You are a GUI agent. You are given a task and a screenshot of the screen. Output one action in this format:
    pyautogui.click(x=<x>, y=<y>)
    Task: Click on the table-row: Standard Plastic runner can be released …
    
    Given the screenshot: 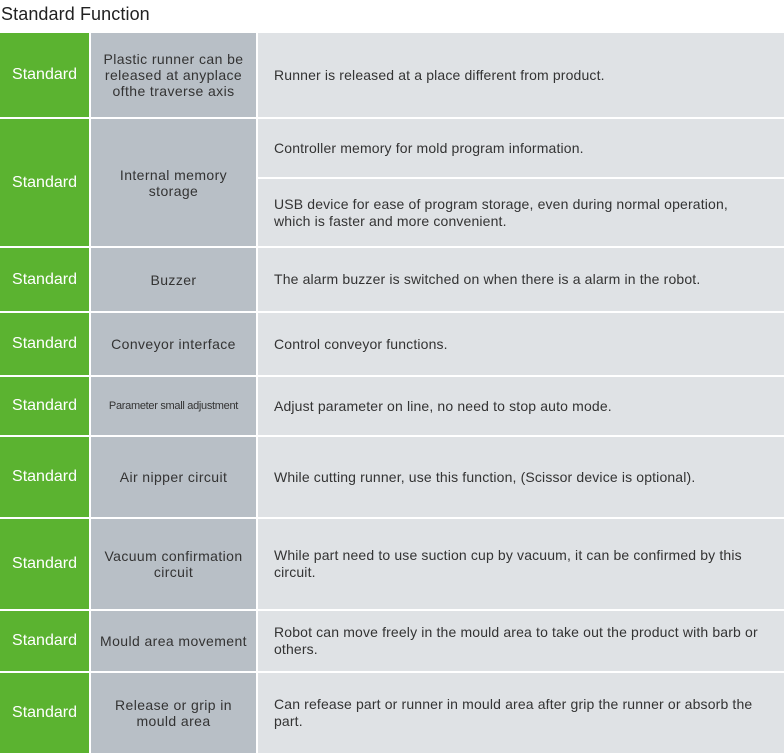 What is the action you would take?
    pyautogui.click(x=392, y=75)
    